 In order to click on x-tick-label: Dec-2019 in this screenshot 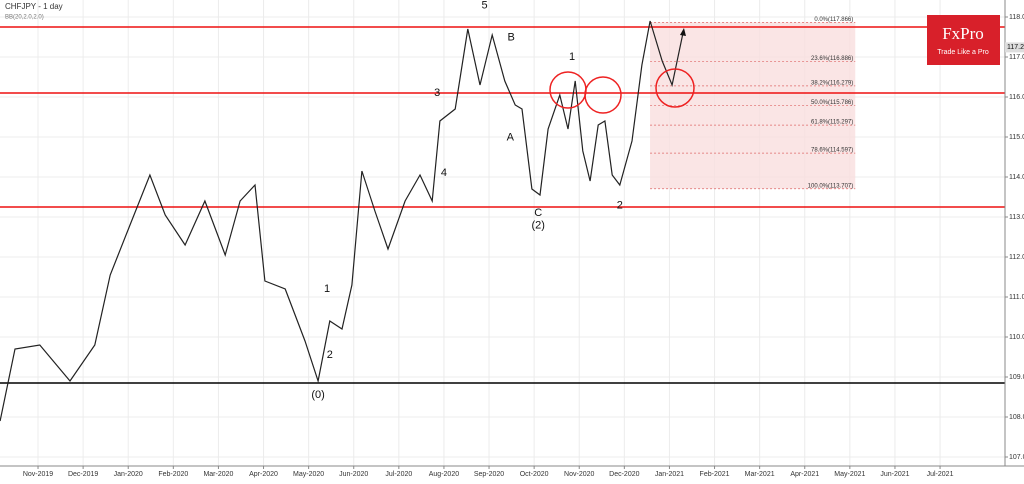, I will do `click(83, 474)`.